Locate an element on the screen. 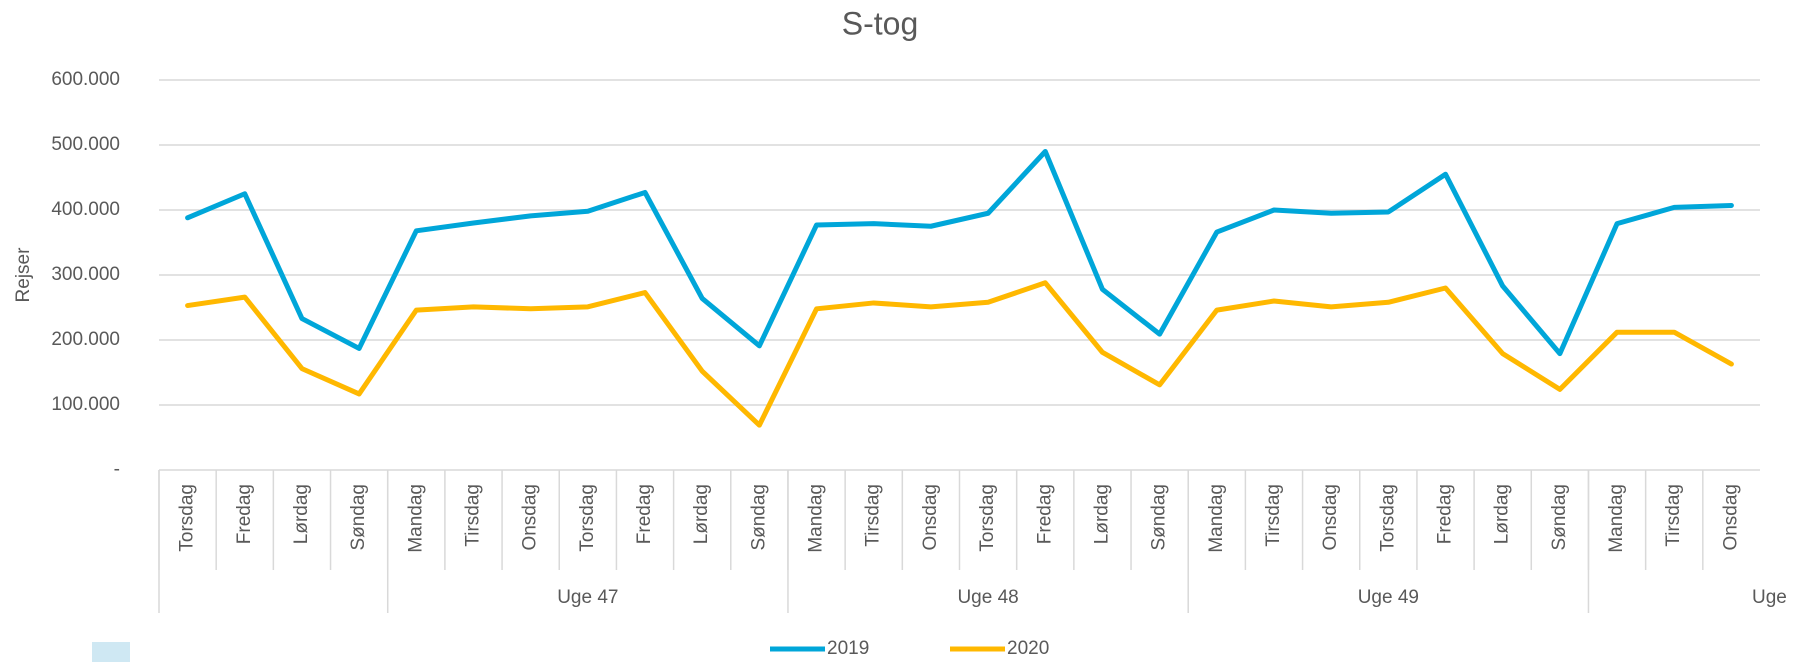 The image size is (1807, 662). legend-label: 2020 is located at coordinates (1028, 648).